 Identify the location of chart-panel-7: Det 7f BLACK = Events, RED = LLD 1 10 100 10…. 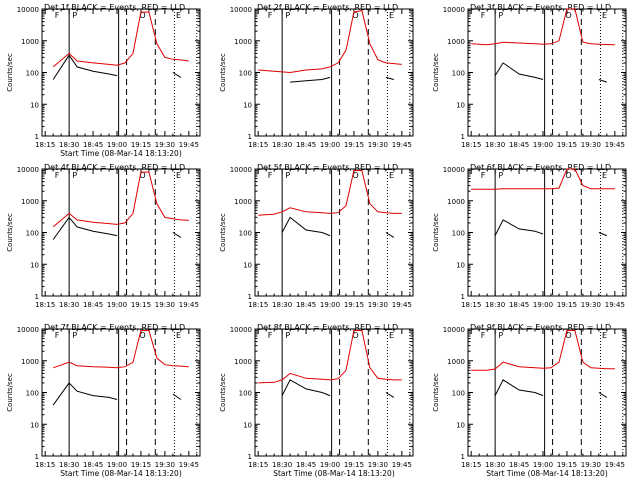
(103, 400).